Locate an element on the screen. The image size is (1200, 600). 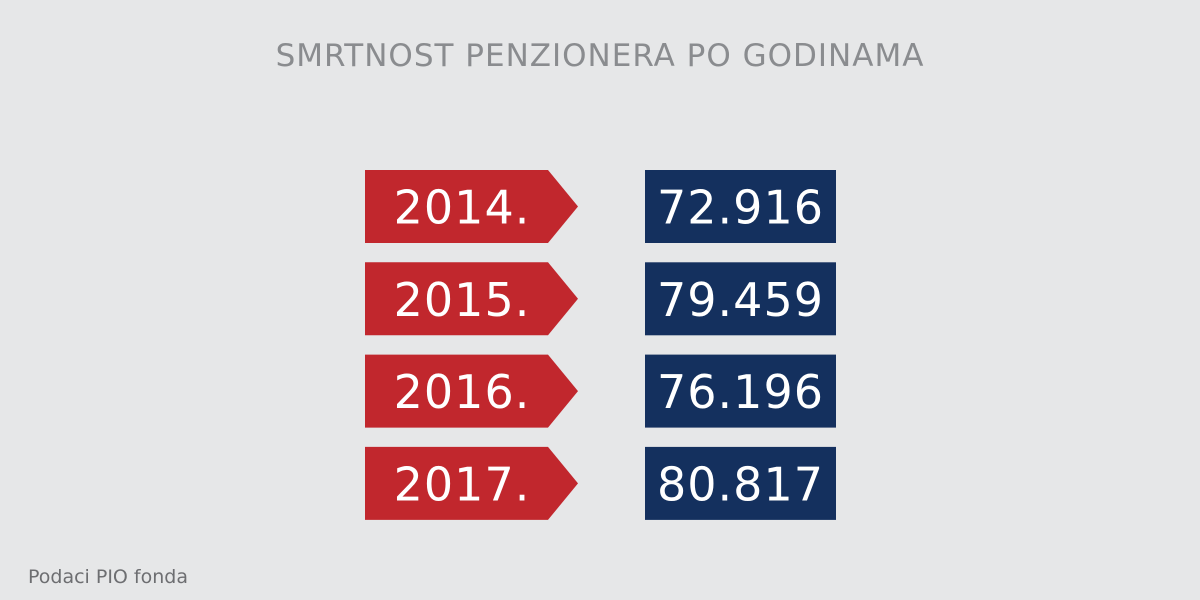
value-label: 72.916 is located at coordinates (740, 208).